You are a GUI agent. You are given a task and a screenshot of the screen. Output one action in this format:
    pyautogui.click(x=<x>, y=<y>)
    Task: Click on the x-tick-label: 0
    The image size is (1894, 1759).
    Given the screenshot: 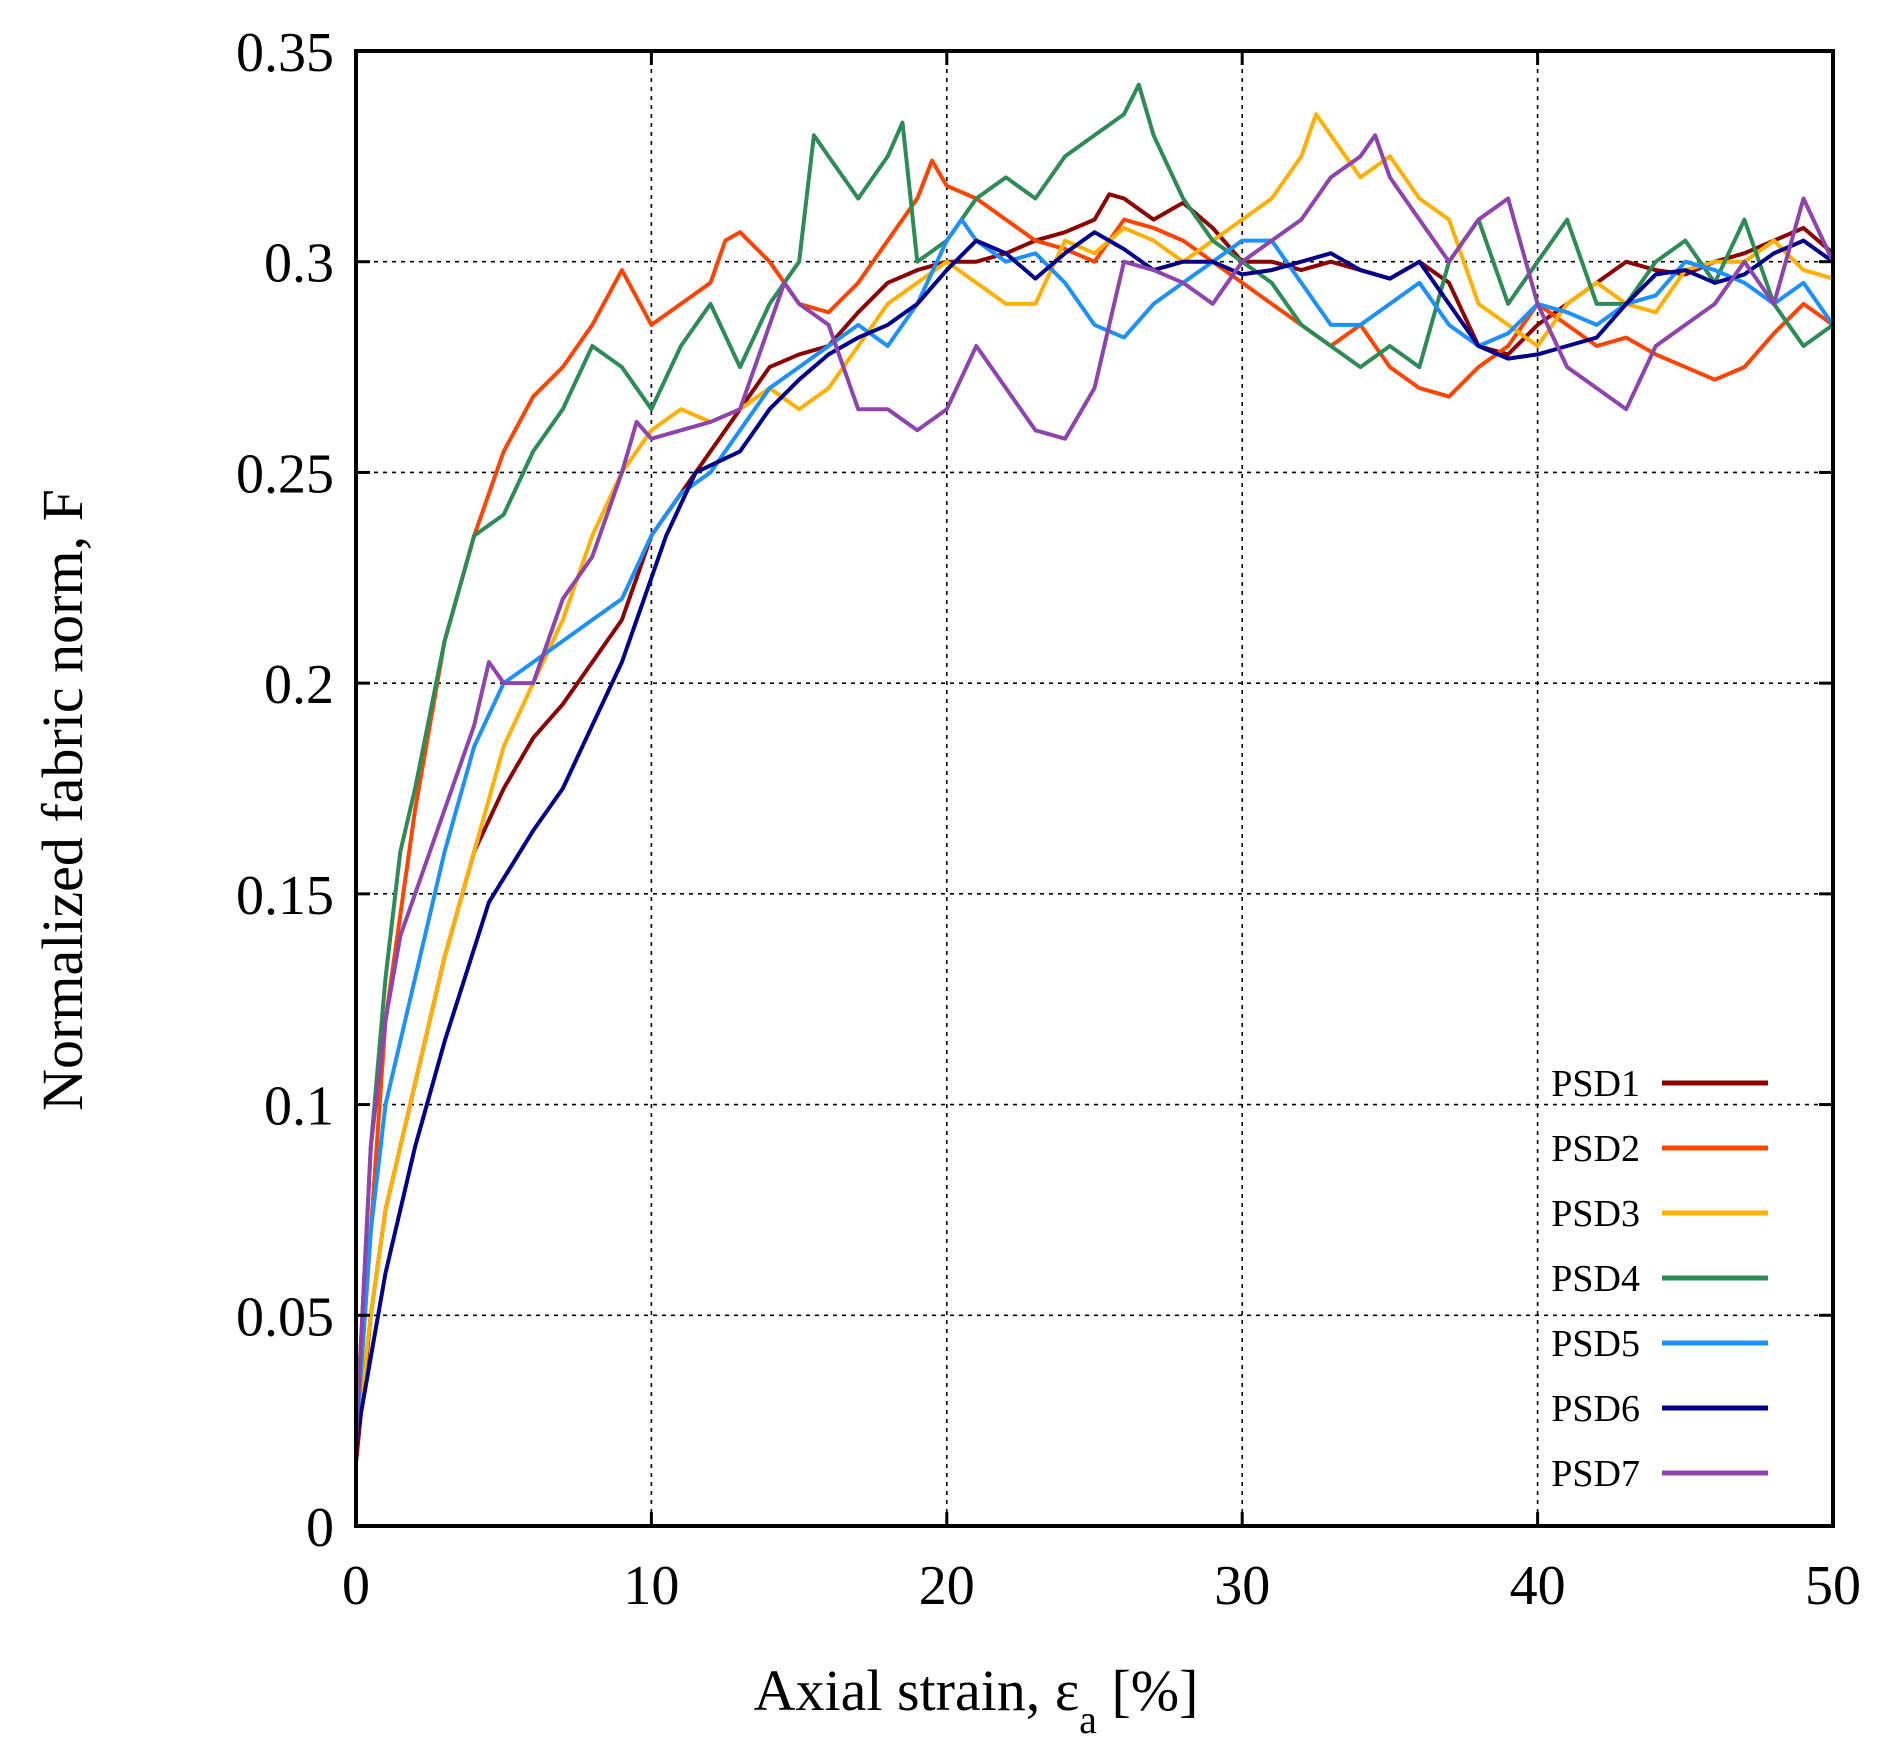 What is the action you would take?
    pyautogui.click(x=356, y=1586)
    